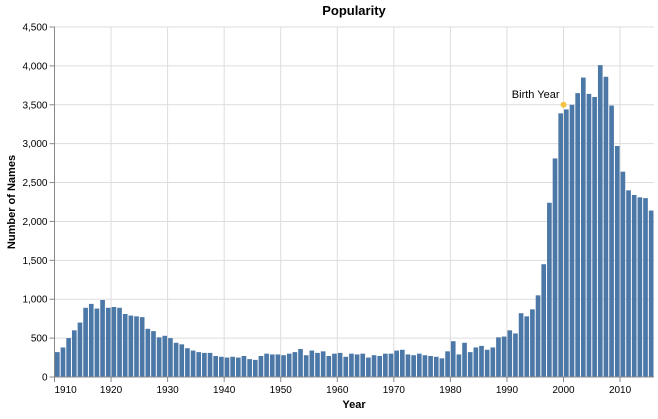 Image resolution: width=658 pixels, height=419 pixels. Describe the element at coordinates (66, 390) in the screenshot. I see `x-tick-label: 1910` at that location.